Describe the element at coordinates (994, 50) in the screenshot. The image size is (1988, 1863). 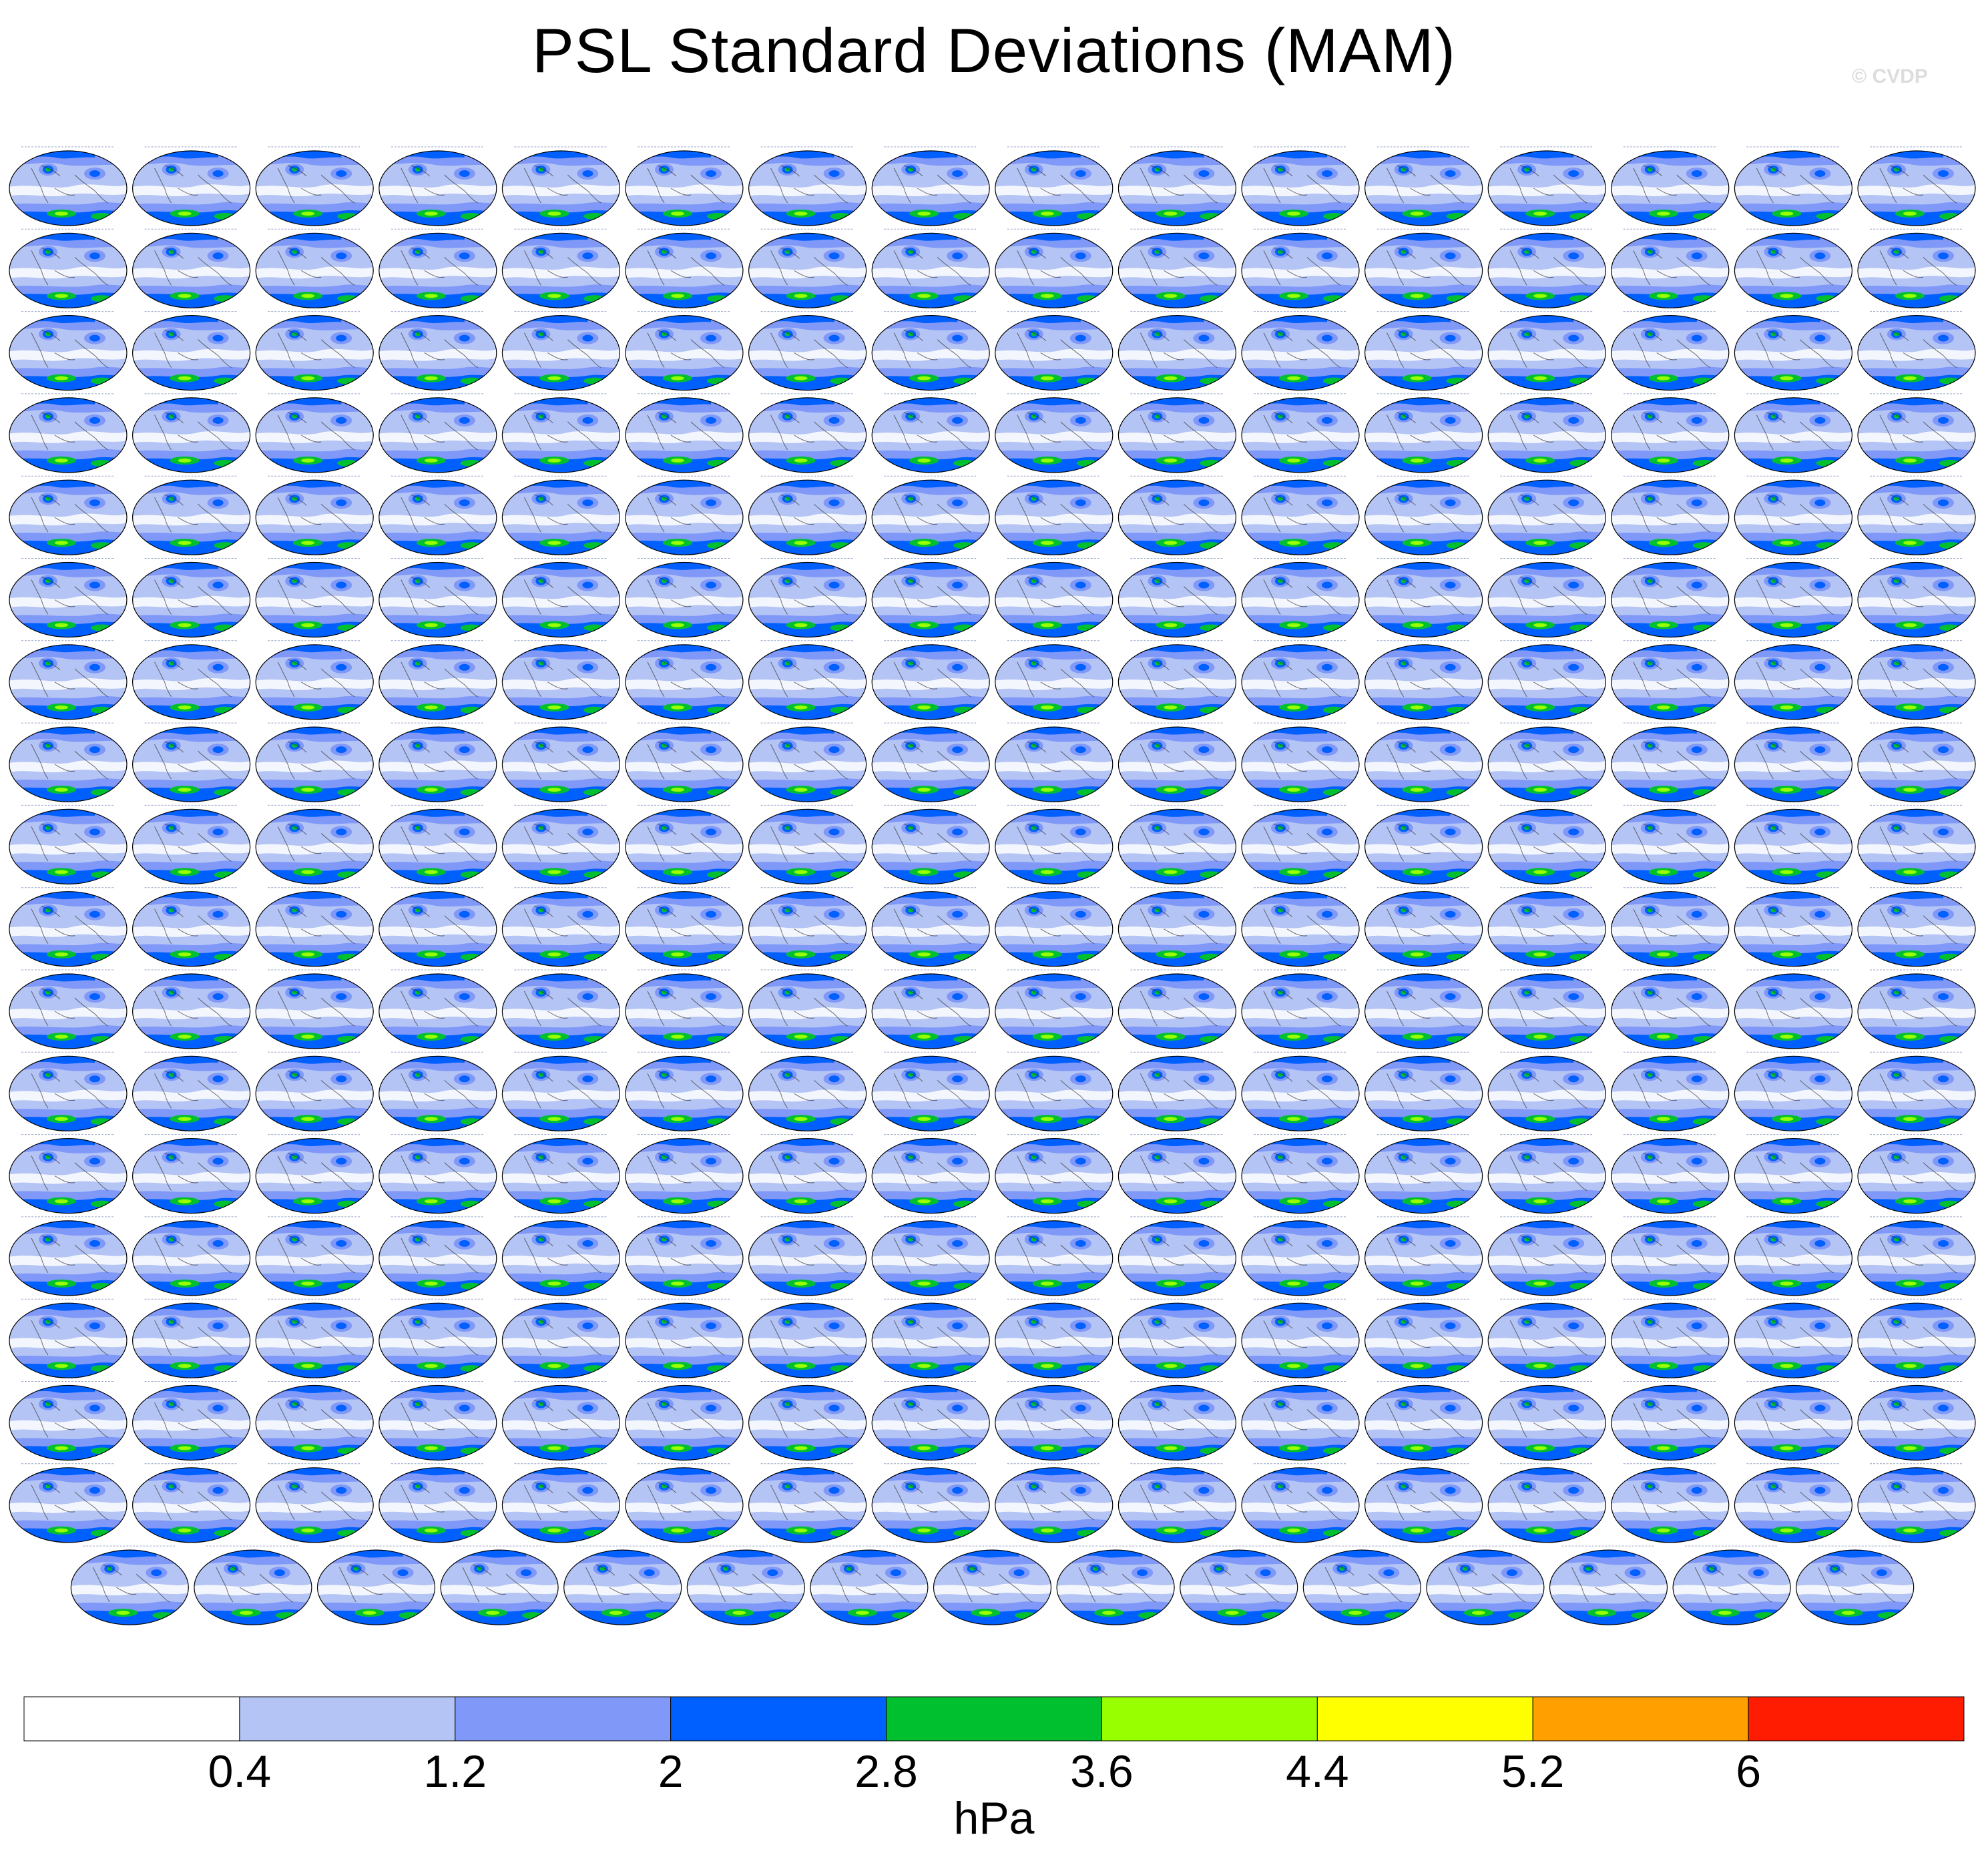
I see `chart-title: PSL Standard Deviations (MAM)` at that location.